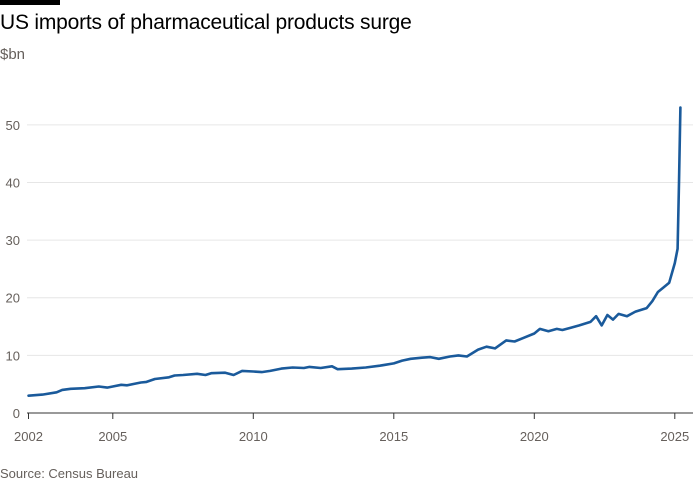 This screenshot has width=700, height=500. I want to click on source-note: Source: Census Bureau, so click(69, 473).